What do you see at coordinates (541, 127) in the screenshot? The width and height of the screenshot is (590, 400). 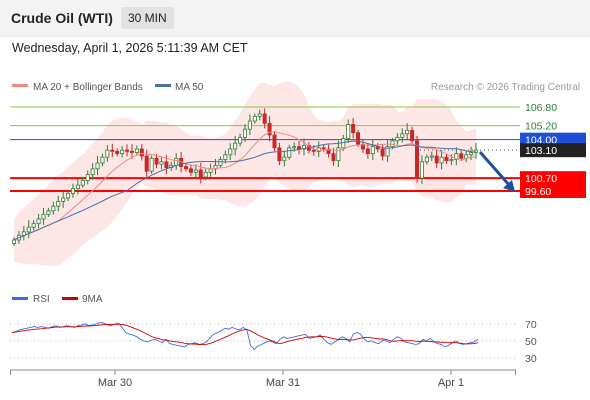 I see `level-label-105.20: 105.20` at bounding box center [541, 127].